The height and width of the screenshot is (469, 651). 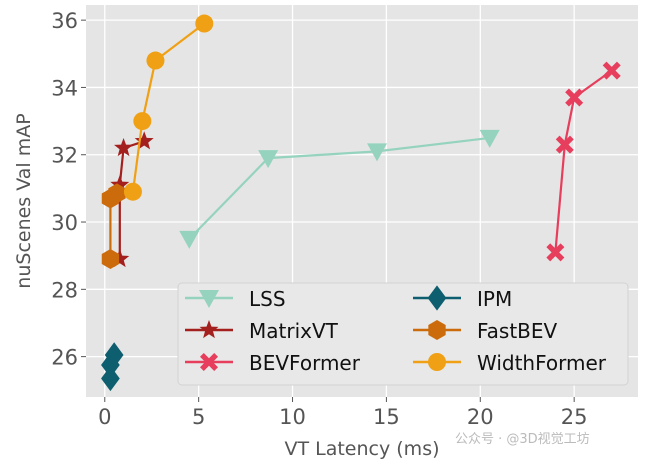 I want to click on legend-item: LSS, so click(x=235, y=299).